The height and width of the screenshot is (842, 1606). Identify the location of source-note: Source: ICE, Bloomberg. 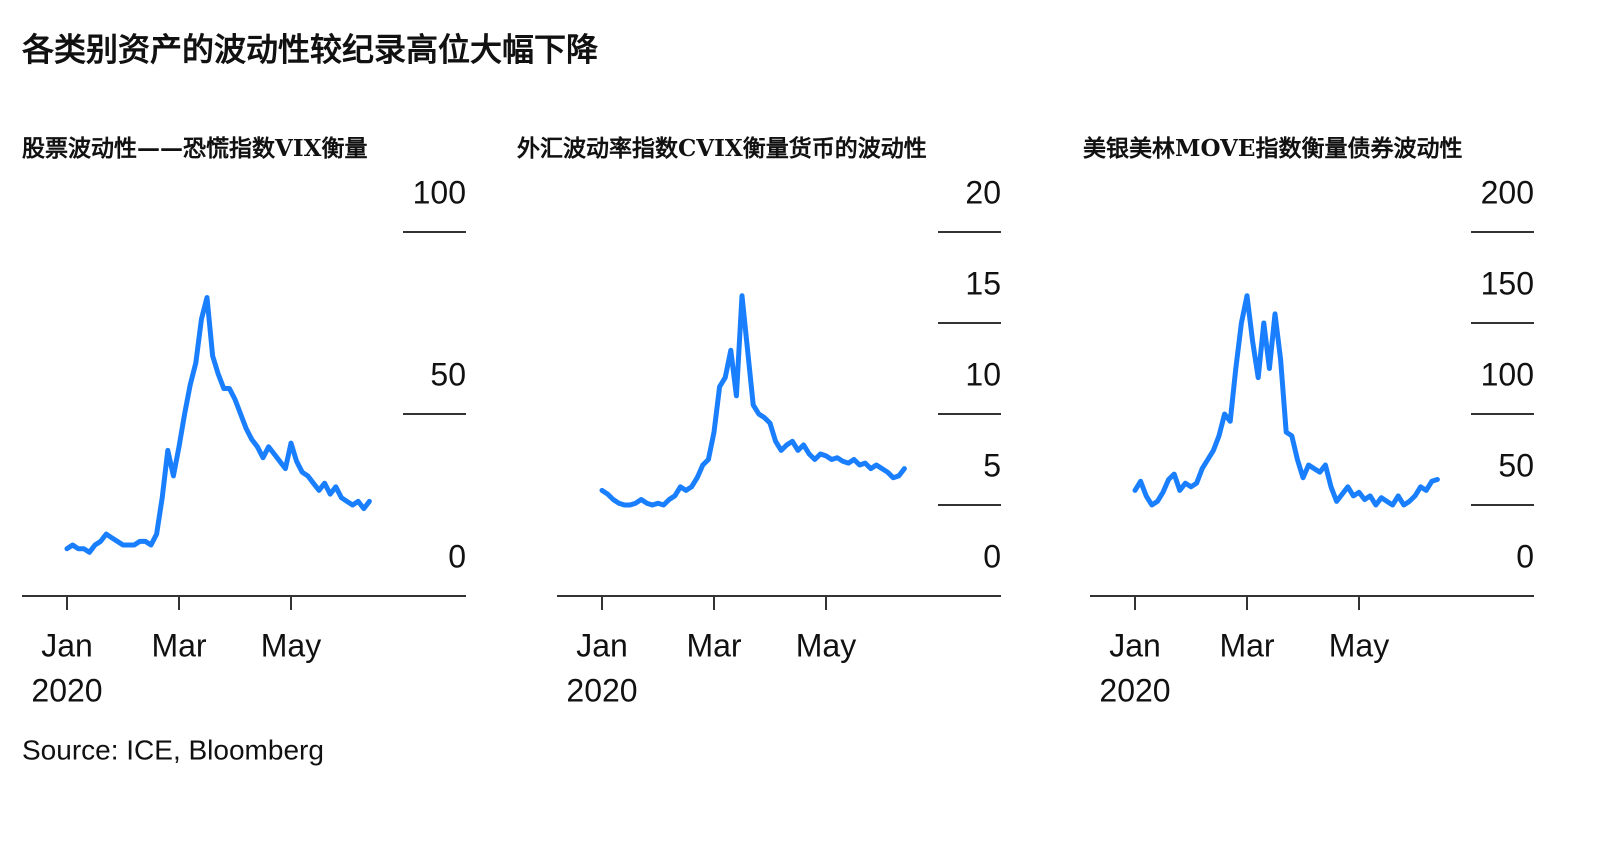
(173, 749).